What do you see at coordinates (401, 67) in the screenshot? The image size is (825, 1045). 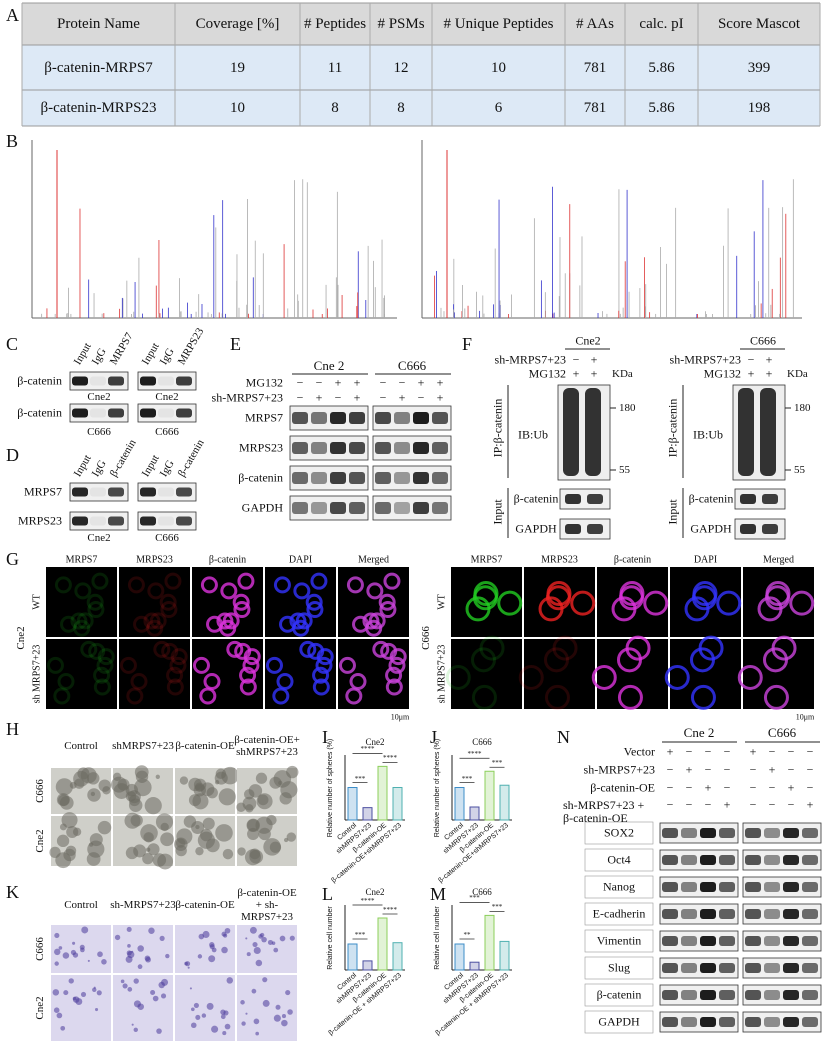 I see `table-cell: 12` at bounding box center [401, 67].